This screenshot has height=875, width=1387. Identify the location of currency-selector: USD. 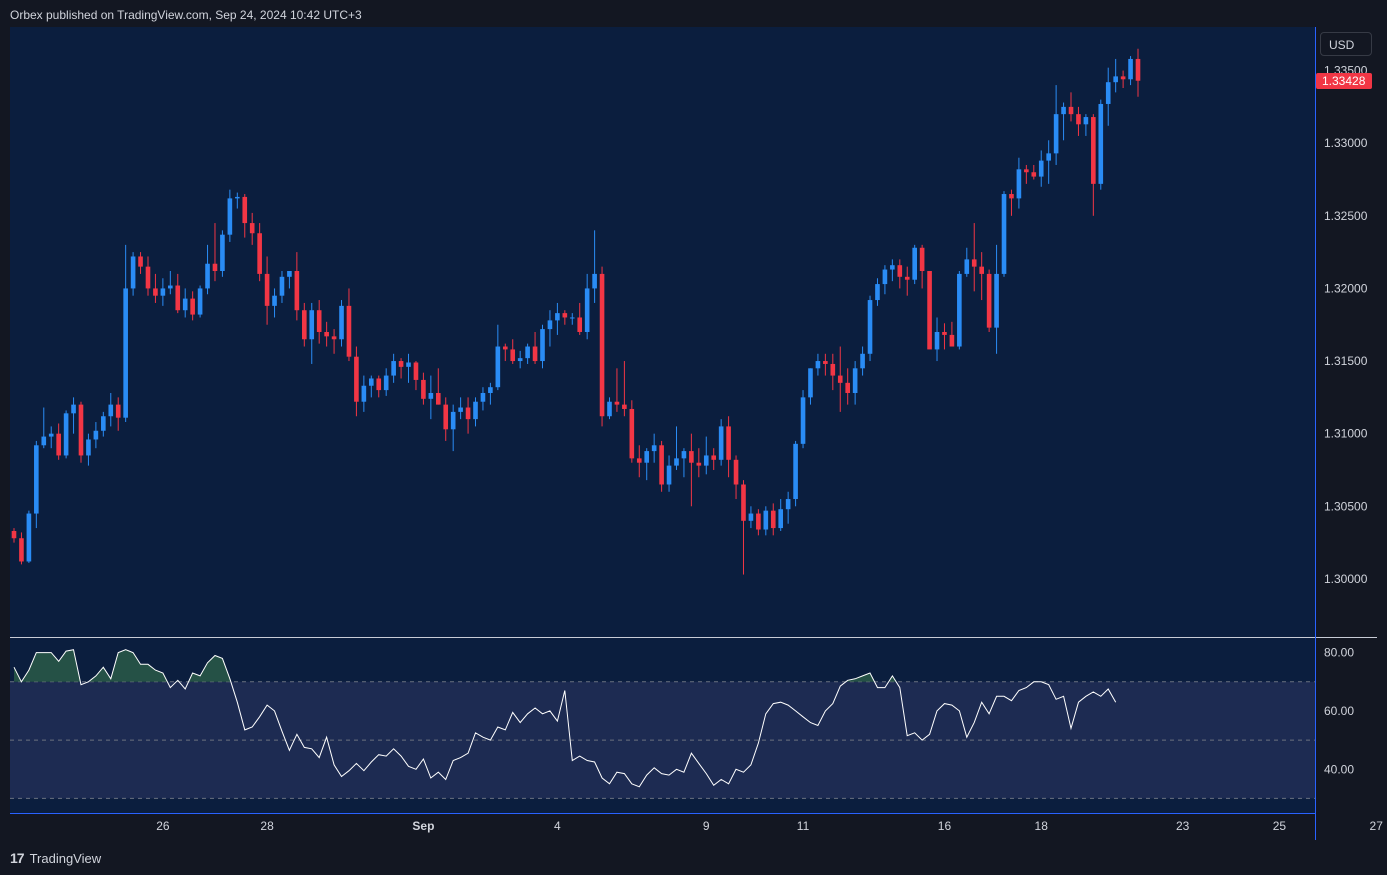
(1346, 44).